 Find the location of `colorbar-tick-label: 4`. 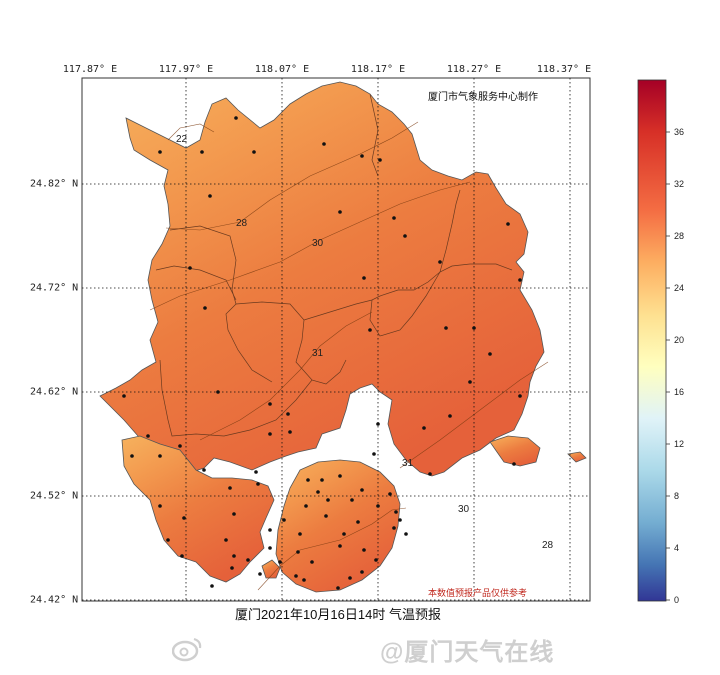

colorbar-tick-label: 4 is located at coordinates (677, 548).